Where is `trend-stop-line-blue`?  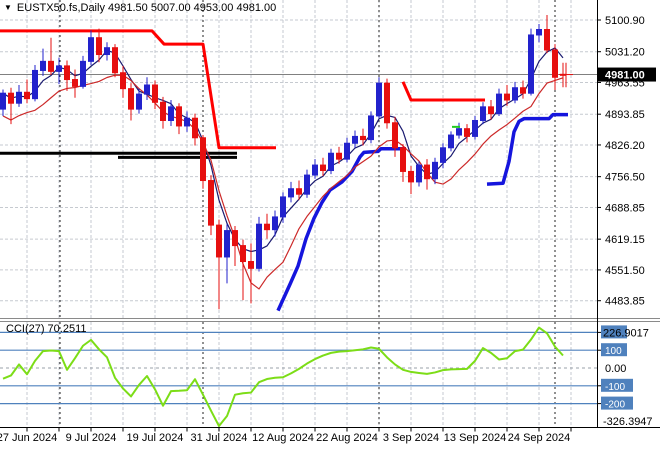 trend-stop-line-blue is located at coordinates (527, 149).